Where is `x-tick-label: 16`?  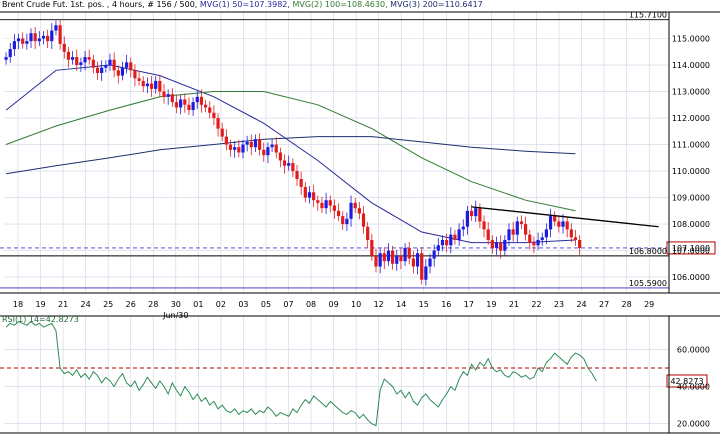 x-tick-label: 16 is located at coordinates (446, 304).